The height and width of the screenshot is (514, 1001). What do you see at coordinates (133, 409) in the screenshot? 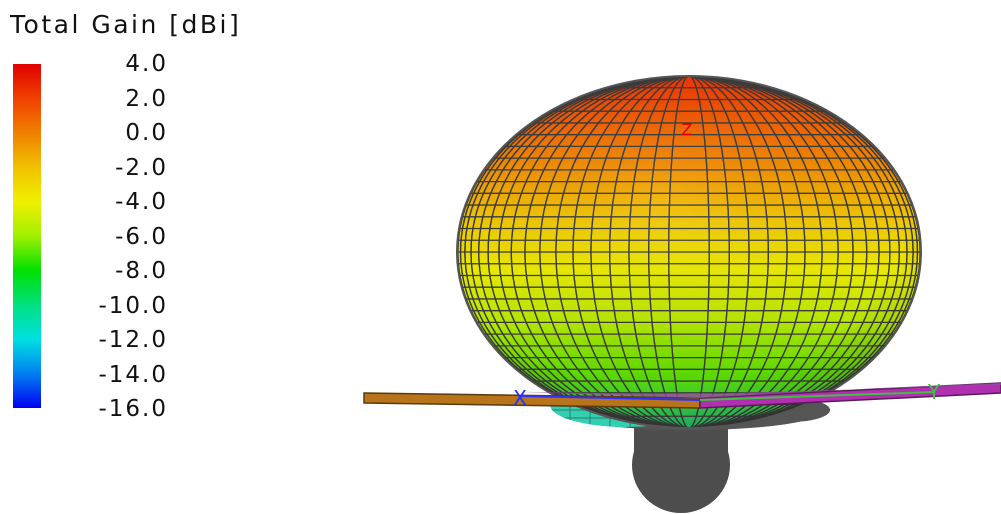
I see `colorbar-tick-label: -16.0` at bounding box center [133, 409].